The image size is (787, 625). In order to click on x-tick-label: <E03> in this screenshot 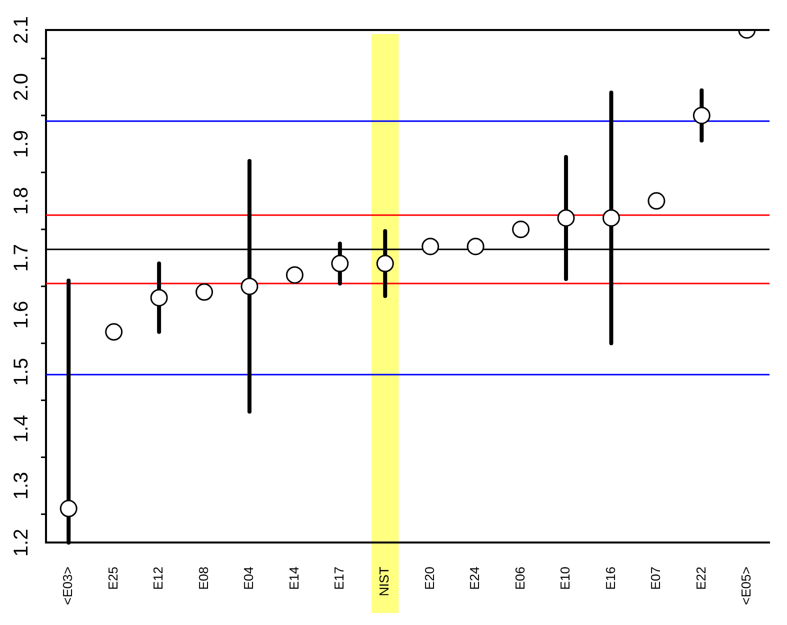, I will do `click(68, 586)`.